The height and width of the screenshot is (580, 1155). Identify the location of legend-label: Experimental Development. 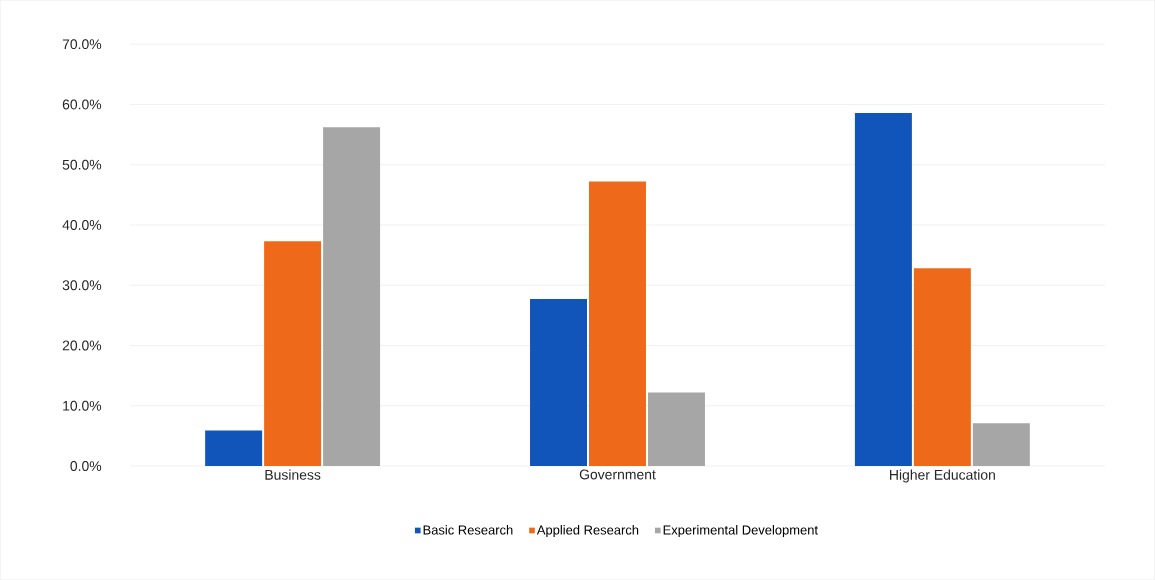
(740, 531).